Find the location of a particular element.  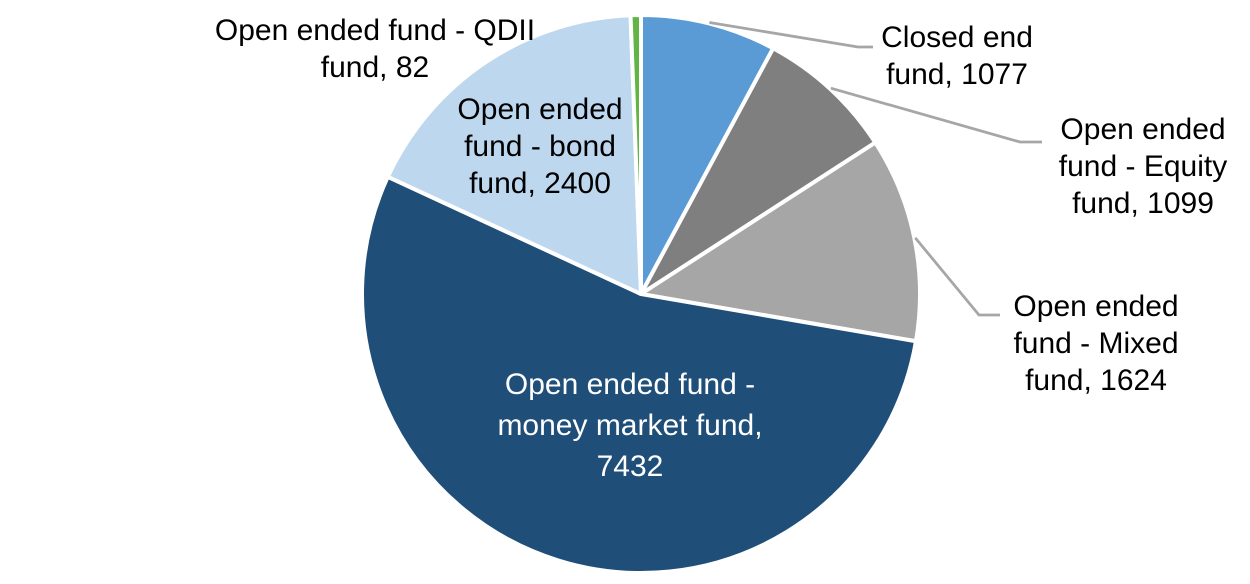

label-line: fund - Mixed is located at coordinates (1096, 343).